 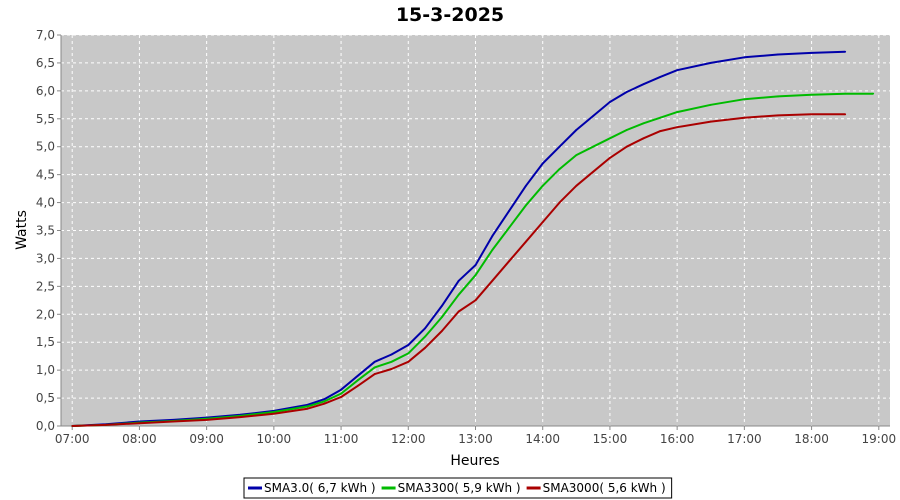 I want to click on x-tick-label: 07:00, so click(x=72, y=439).